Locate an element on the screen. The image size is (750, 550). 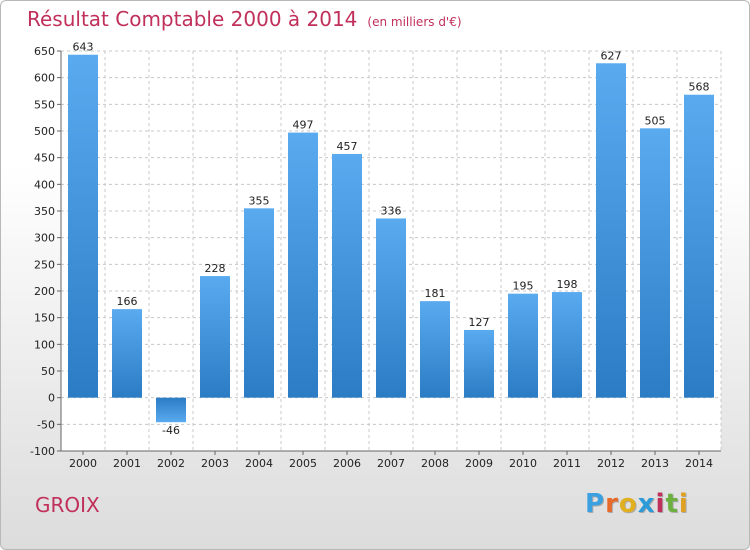
x-tick-label: 2009 is located at coordinates (479, 463).